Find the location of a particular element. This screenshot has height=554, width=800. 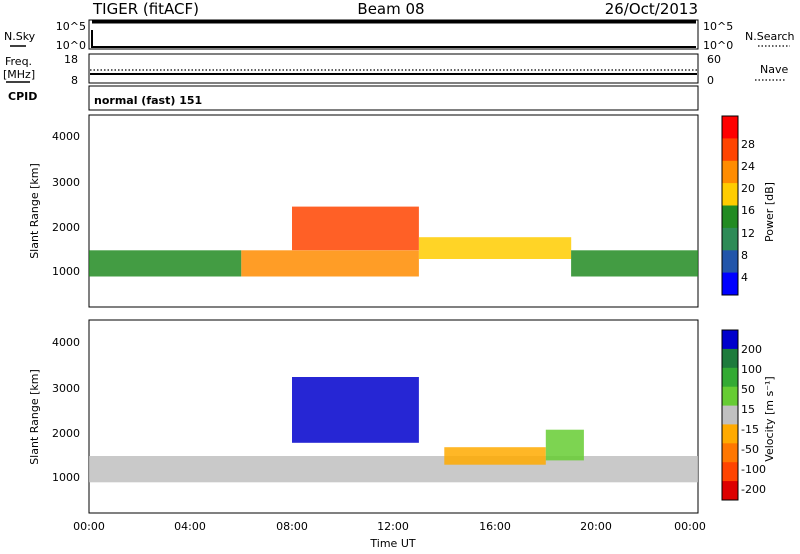

xtick-5: 20:00 is located at coordinates (596, 526).